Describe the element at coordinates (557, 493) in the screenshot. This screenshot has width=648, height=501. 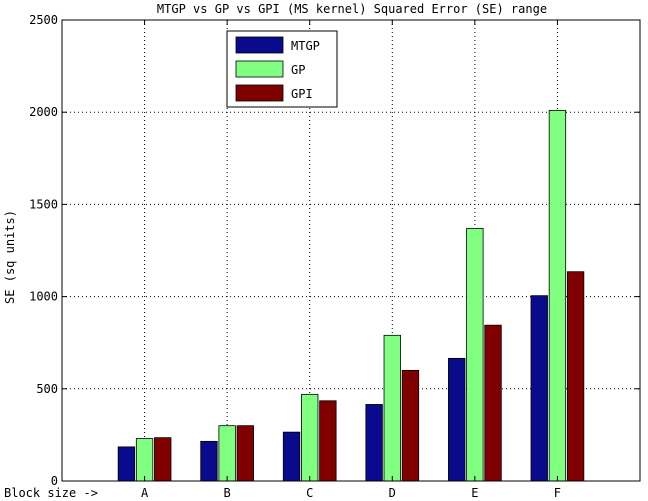
I see `x-tick-label: F` at that location.